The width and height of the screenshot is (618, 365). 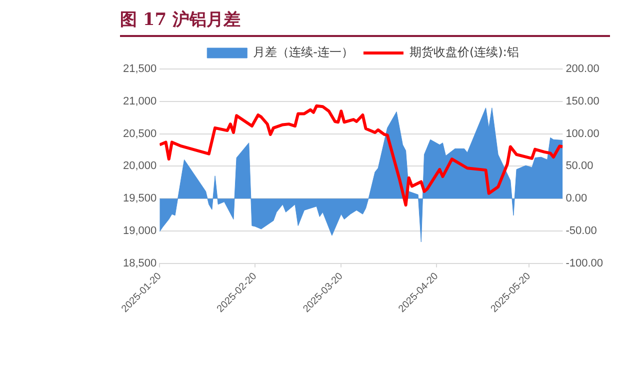 I want to click on y2-tick-label: 200.00, so click(x=583, y=69).